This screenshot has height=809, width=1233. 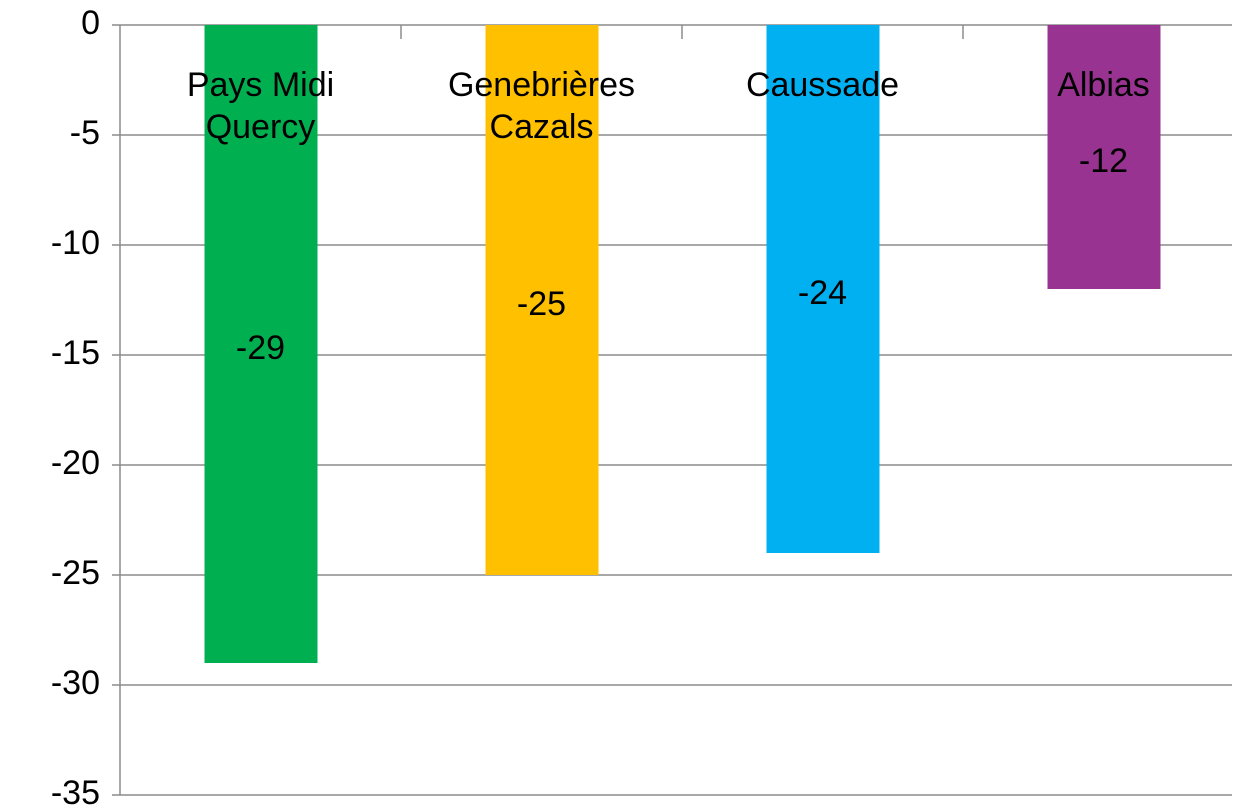 What do you see at coordinates (260, 348) in the screenshot?
I see `value-label: -29` at bounding box center [260, 348].